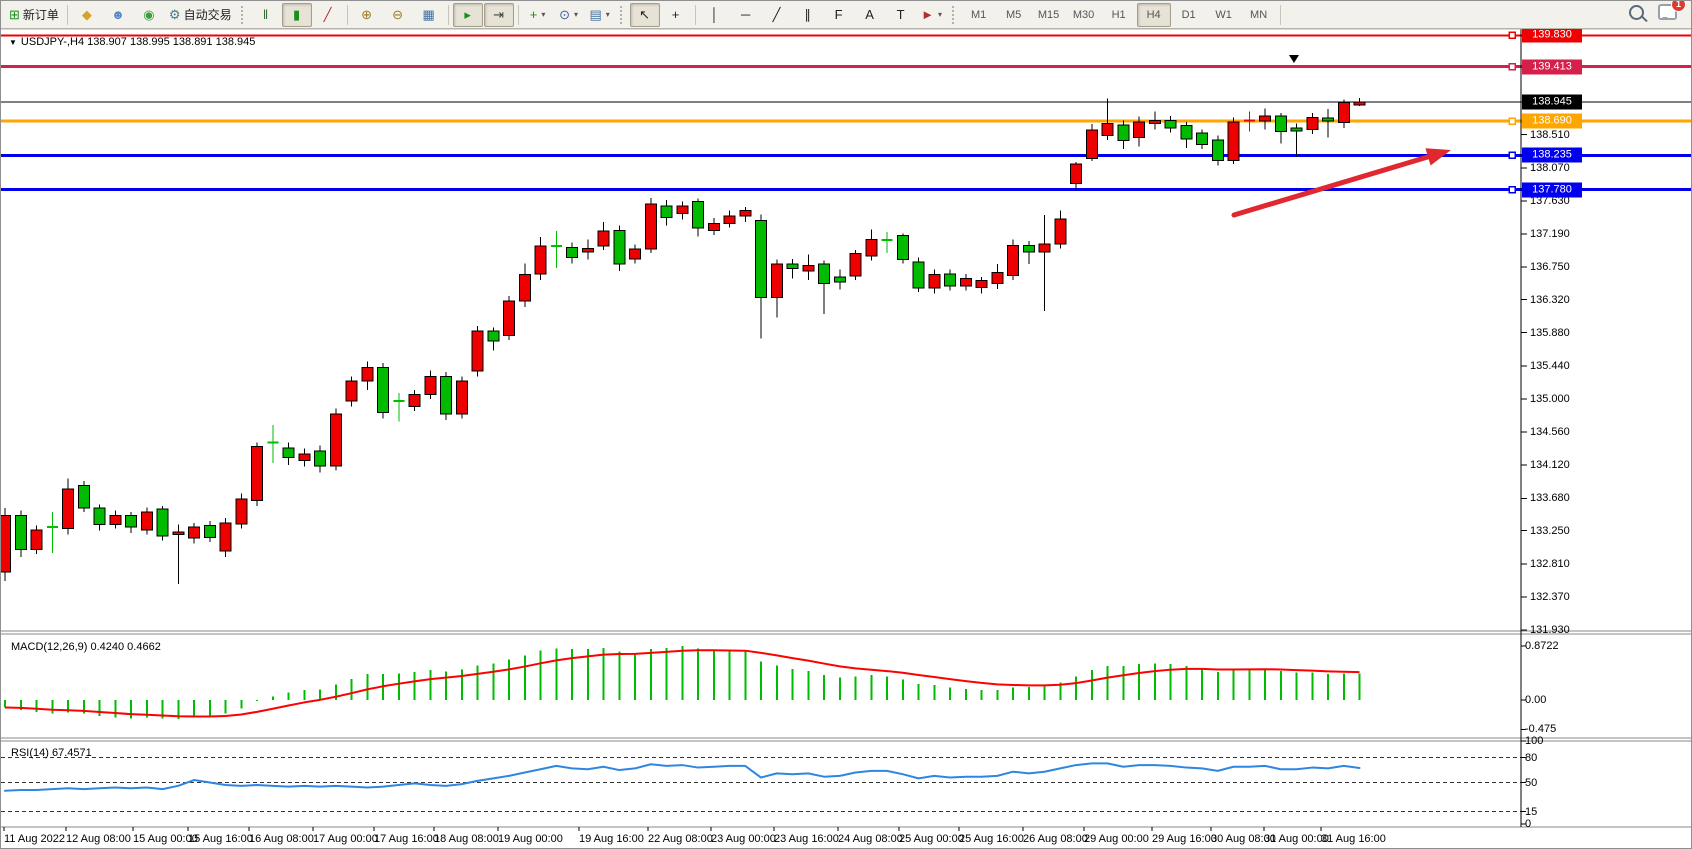  Describe the element at coordinates (1536, 700) in the screenshot. I see `macd-tick-label: 0.00` at that location.